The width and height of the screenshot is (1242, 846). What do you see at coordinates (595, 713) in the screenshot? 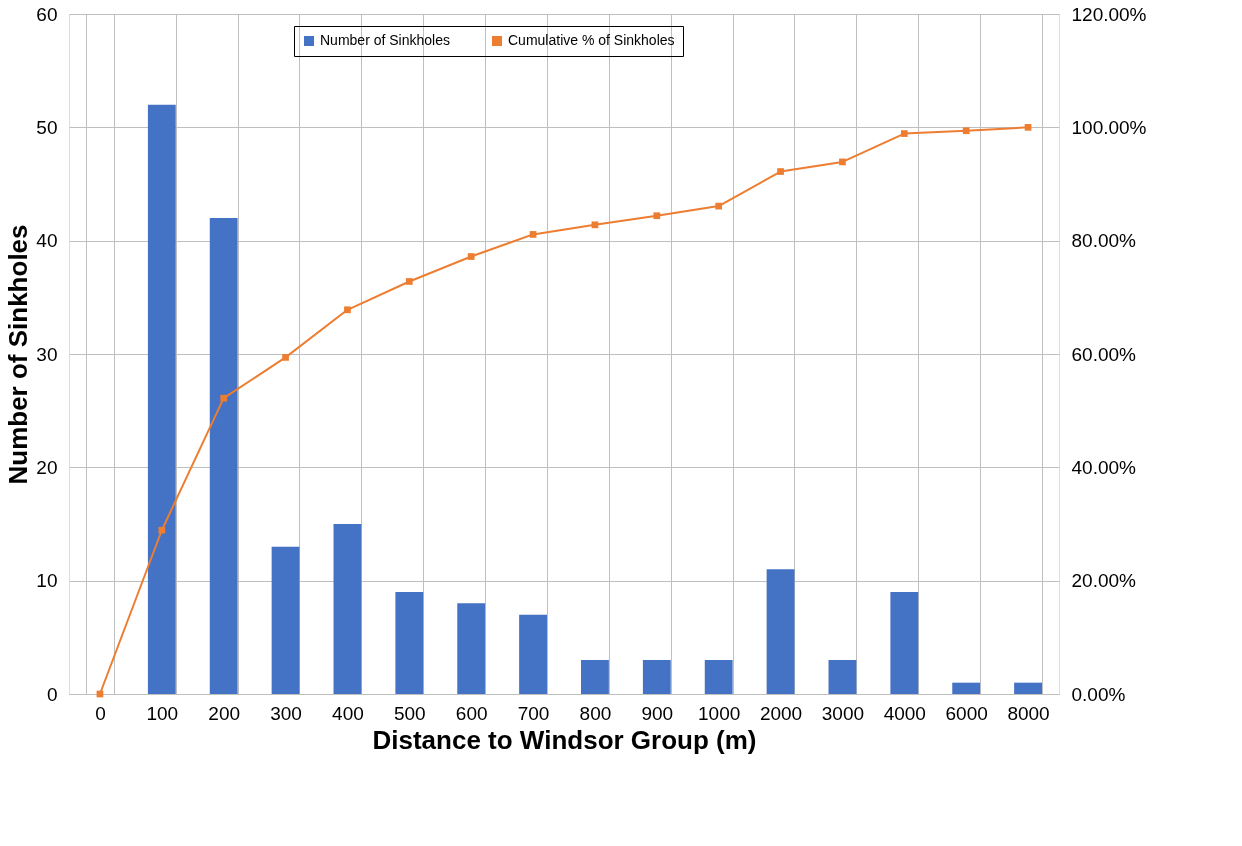
I see `x-tick-label: 800` at bounding box center [595, 713].